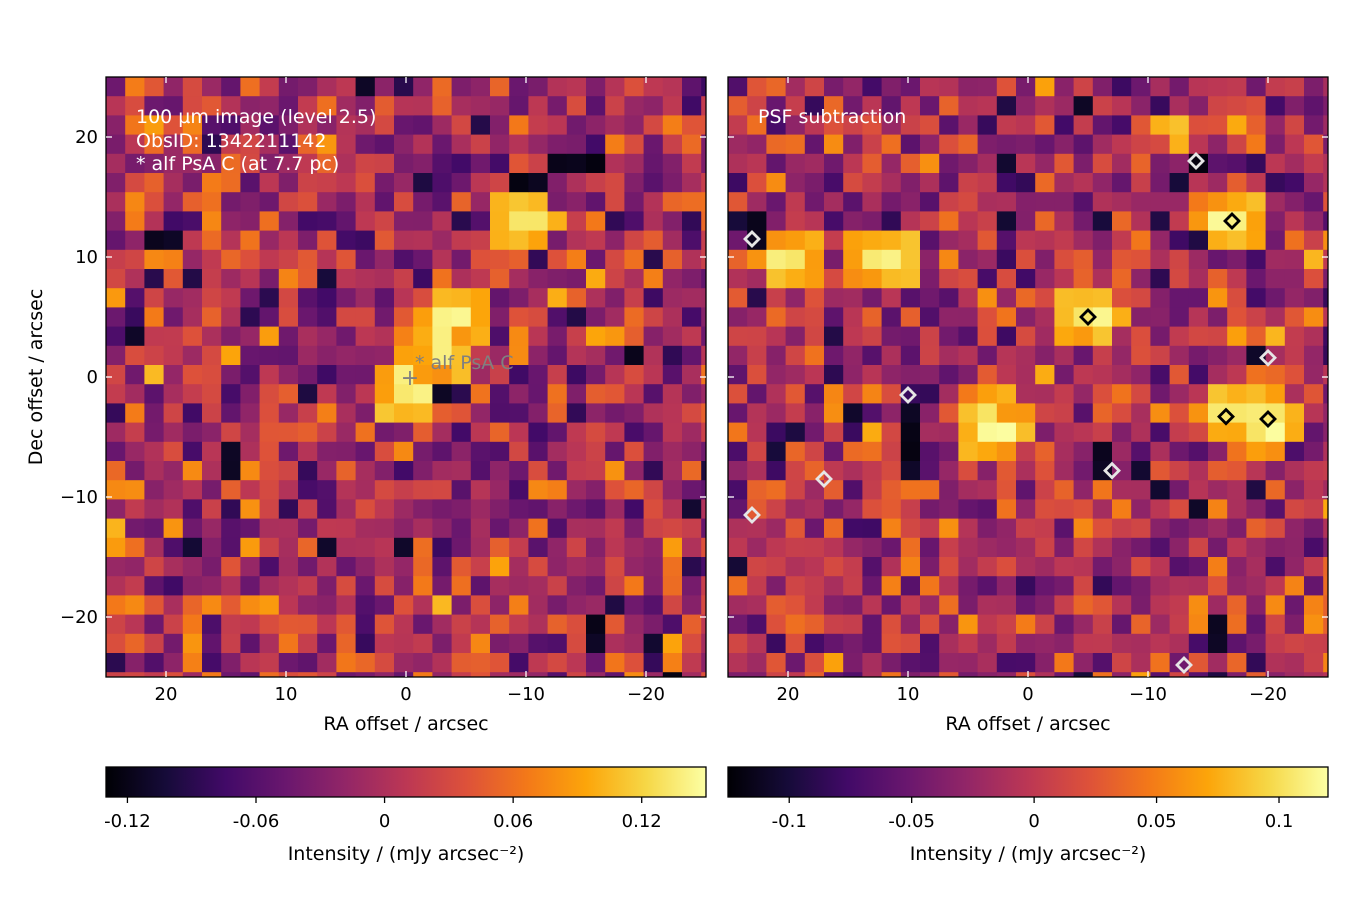 The height and width of the screenshot is (900, 1350). I want to click on x-tick-label: 20, so click(788, 694).